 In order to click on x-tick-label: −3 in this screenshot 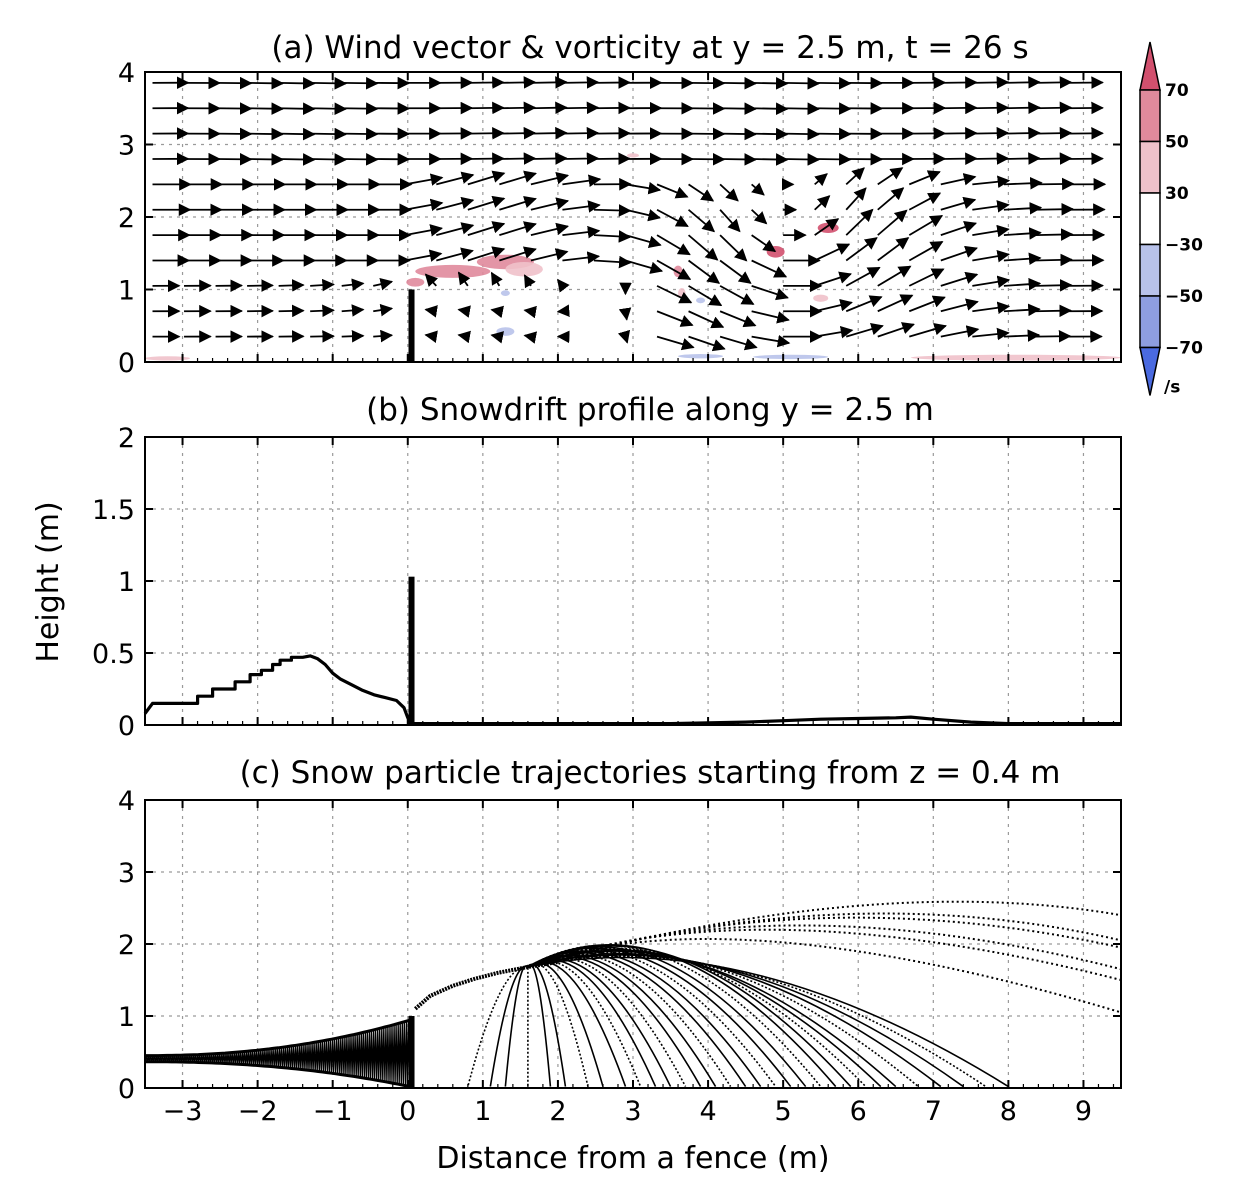, I will do `click(183, 1111)`.